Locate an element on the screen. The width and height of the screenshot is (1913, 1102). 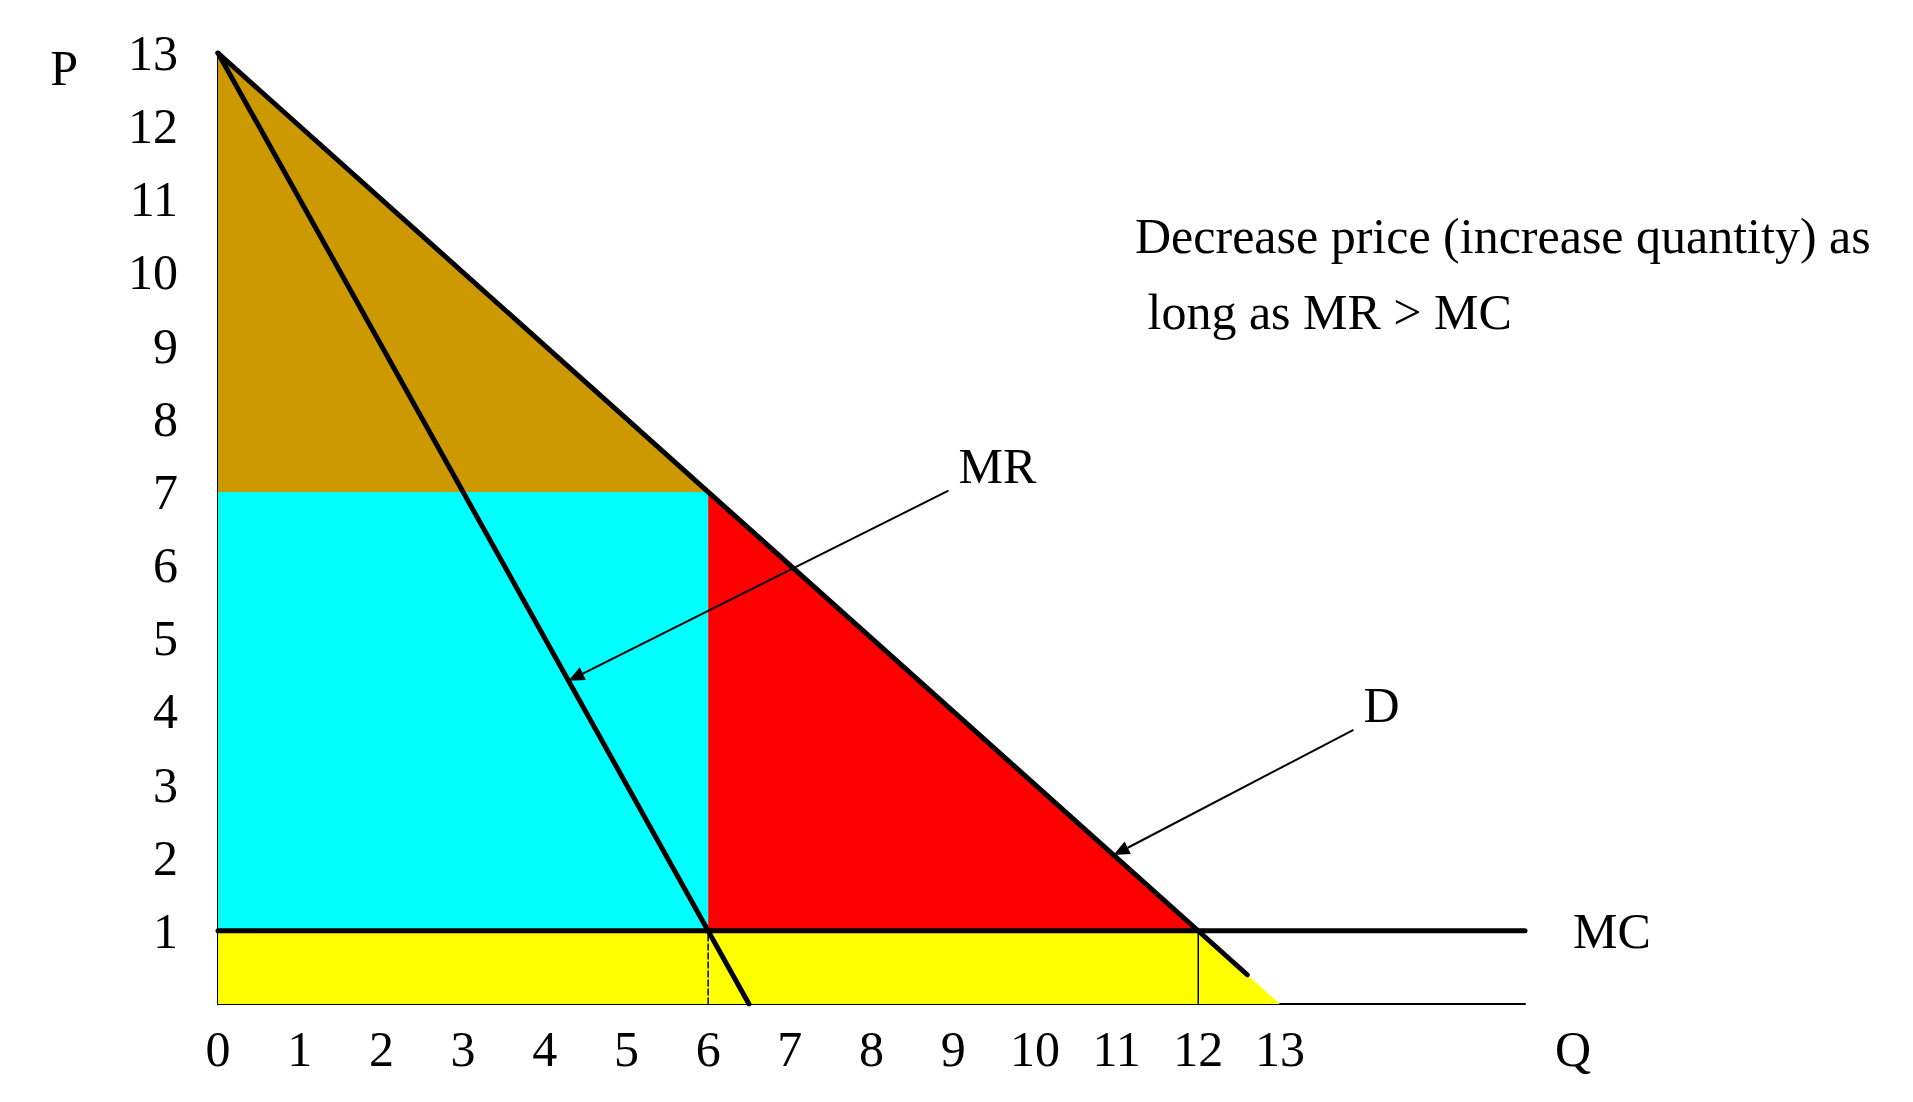
y-tick-label: 13 is located at coordinates (153, 53).